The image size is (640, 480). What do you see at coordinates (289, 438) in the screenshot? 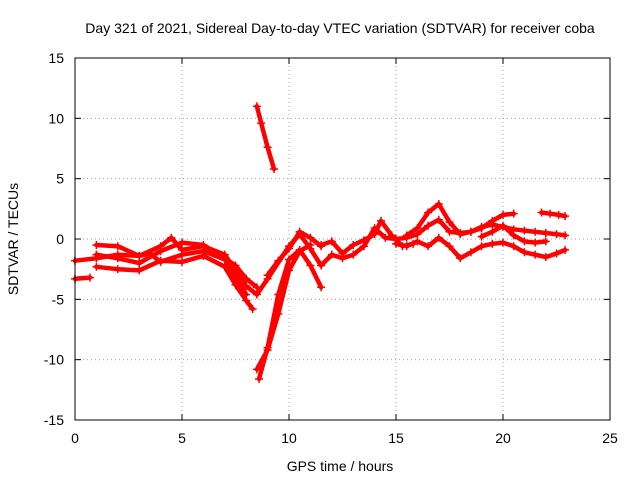
I see `x-tick-label: 10` at bounding box center [289, 438].